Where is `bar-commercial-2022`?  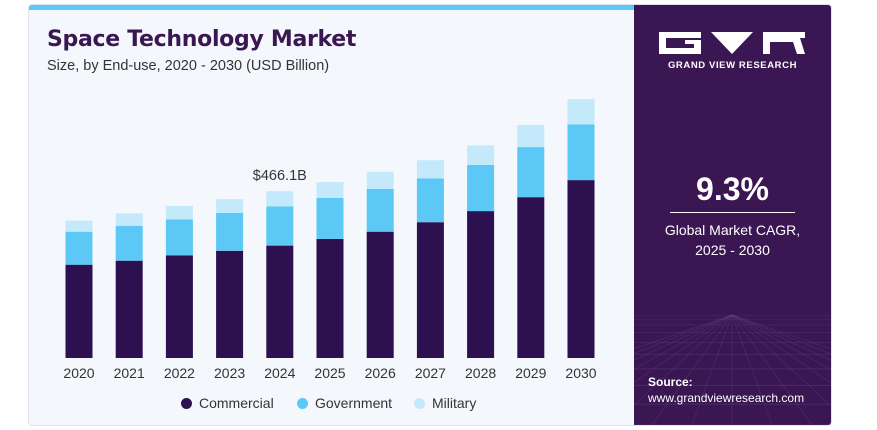
bar-commercial-2022 is located at coordinates (179, 306).